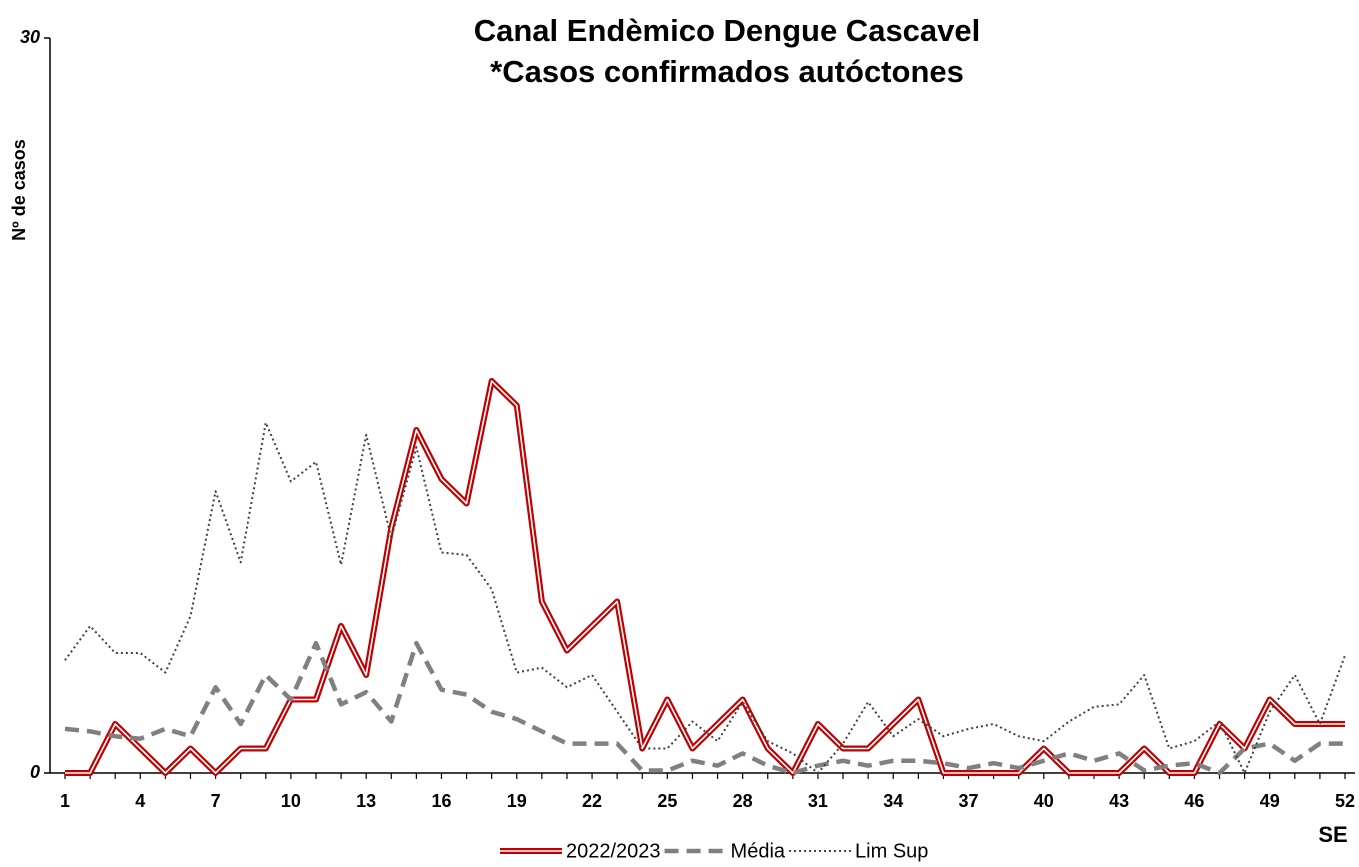 This screenshot has width=1359, height=867. Describe the element at coordinates (893, 801) in the screenshot. I see `x-tick-label: 34` at that location.